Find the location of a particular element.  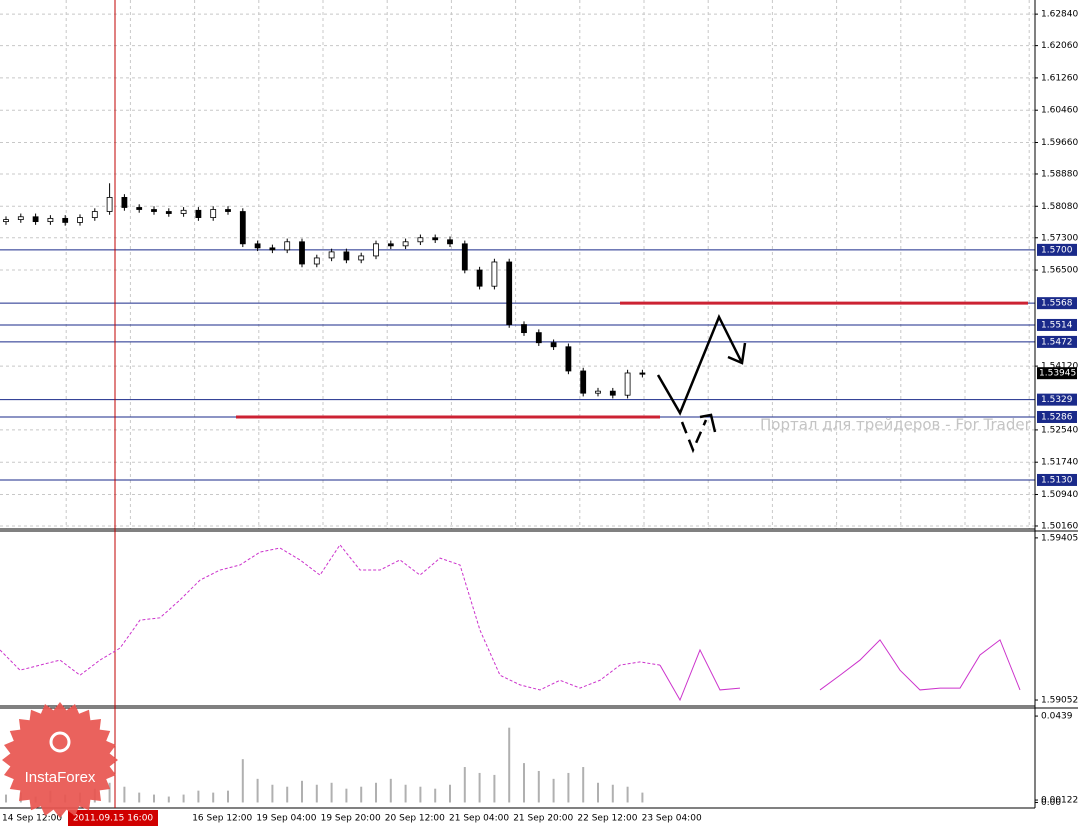

x-tick-label: 21 Sep 20:00 is located at coordinates (543, 819).